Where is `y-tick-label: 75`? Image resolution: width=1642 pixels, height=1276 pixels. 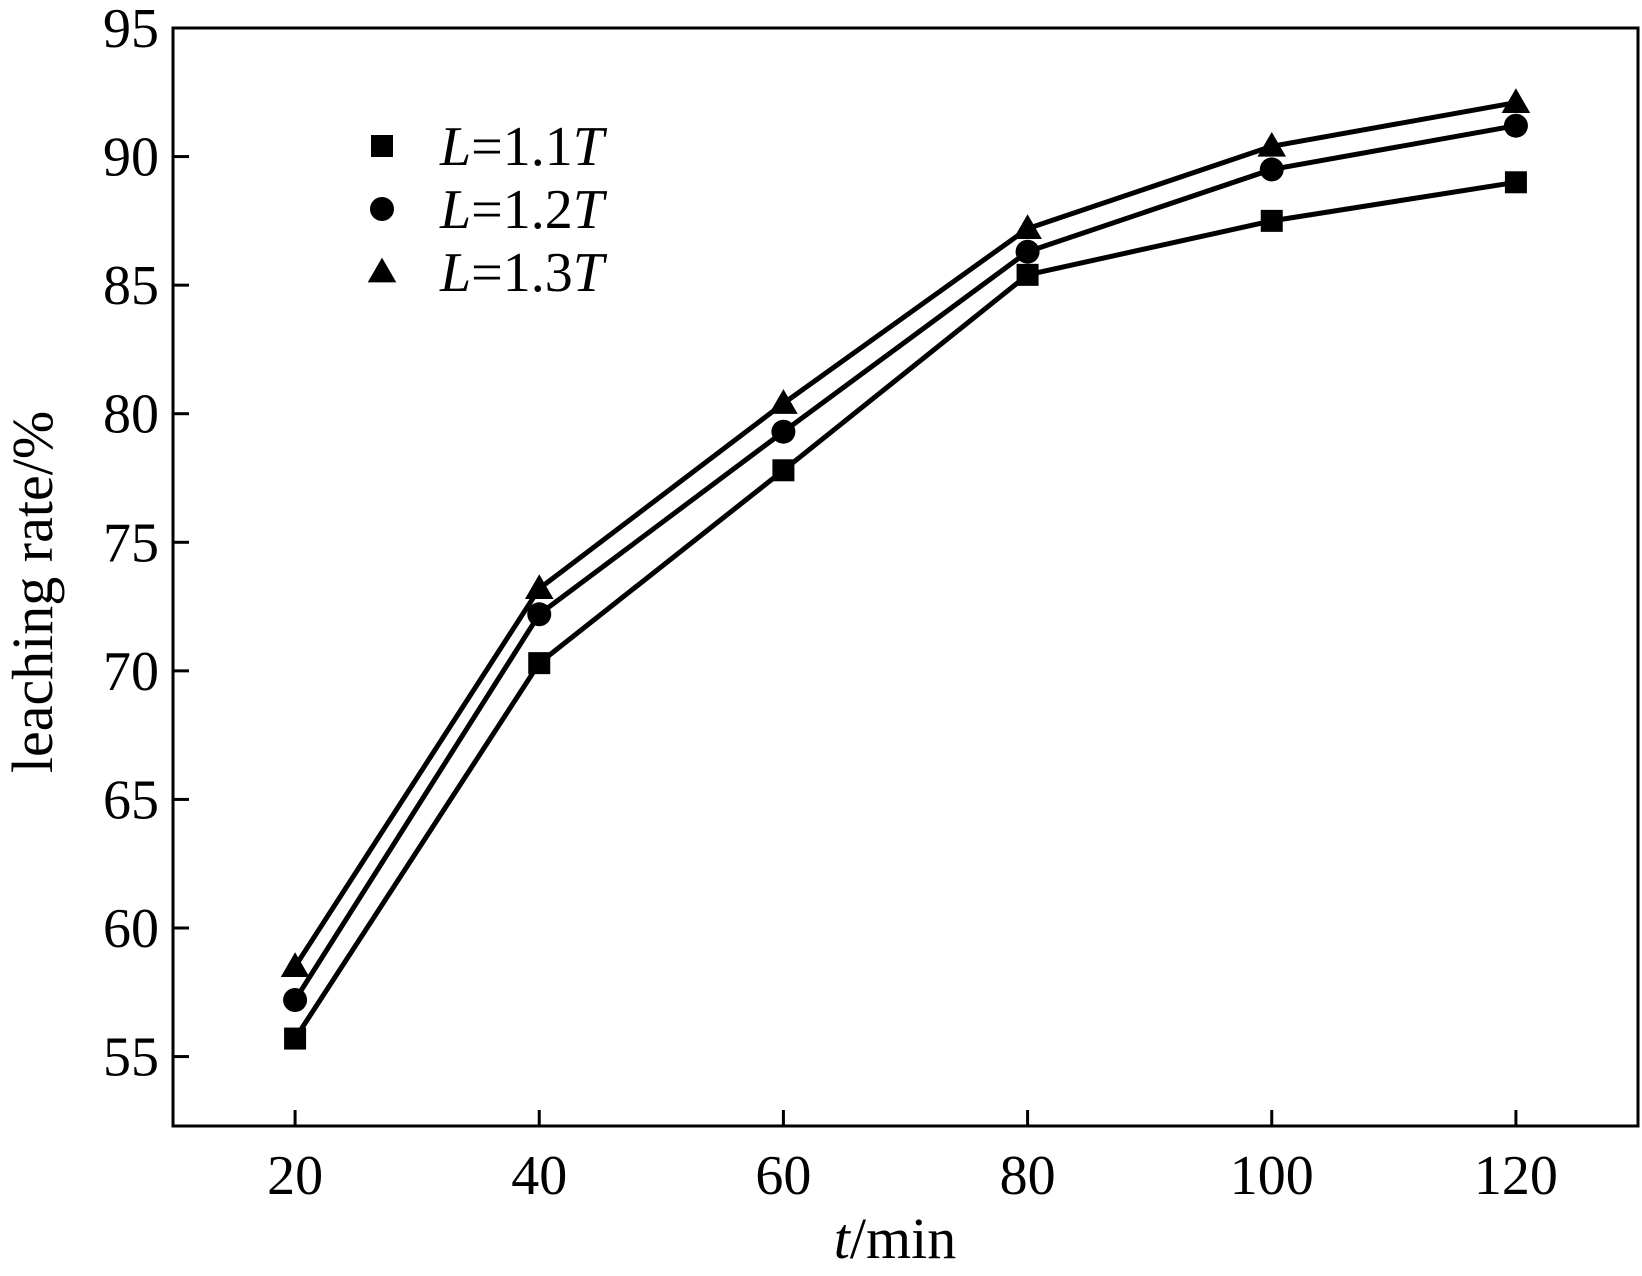 y-tick-label: 75 is located at coordinates (131, 543).